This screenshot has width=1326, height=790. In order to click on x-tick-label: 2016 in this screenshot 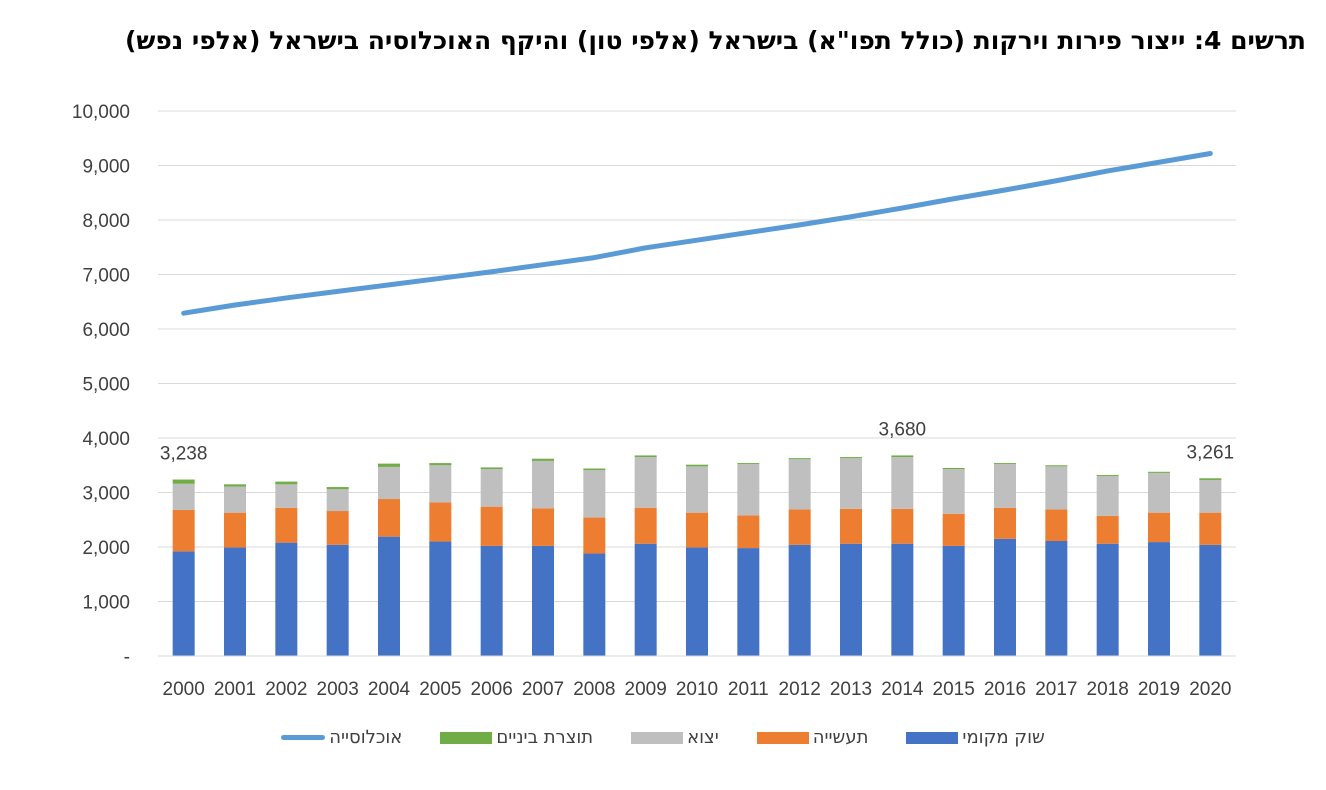, I will do `click(1005, 689)`.